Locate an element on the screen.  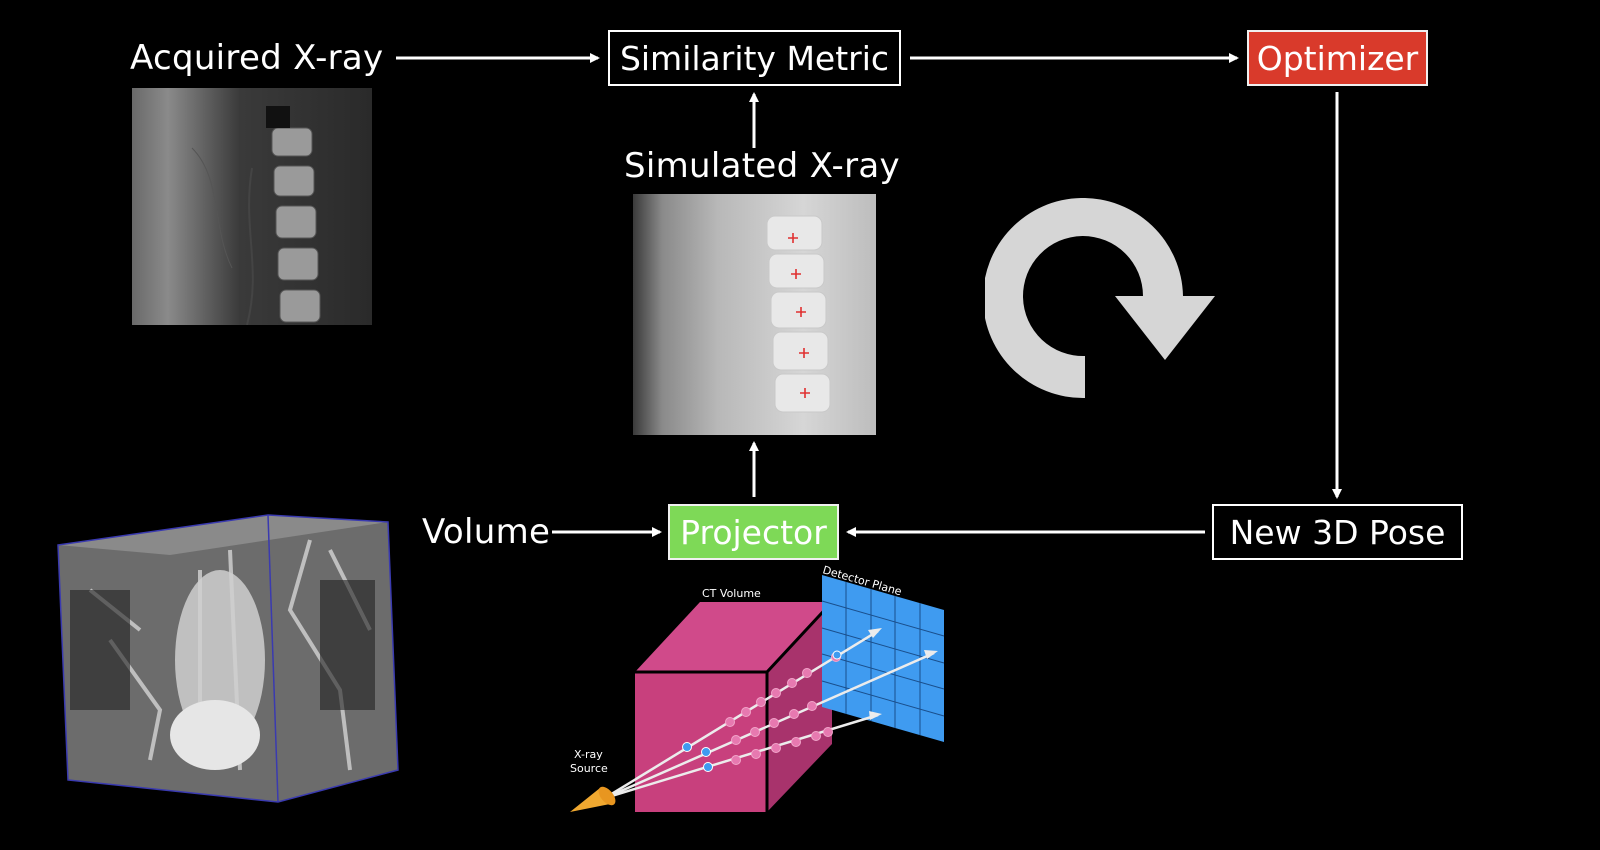
acquired-xray-label: Acquired X-ray is located at coordinates (257, 58).